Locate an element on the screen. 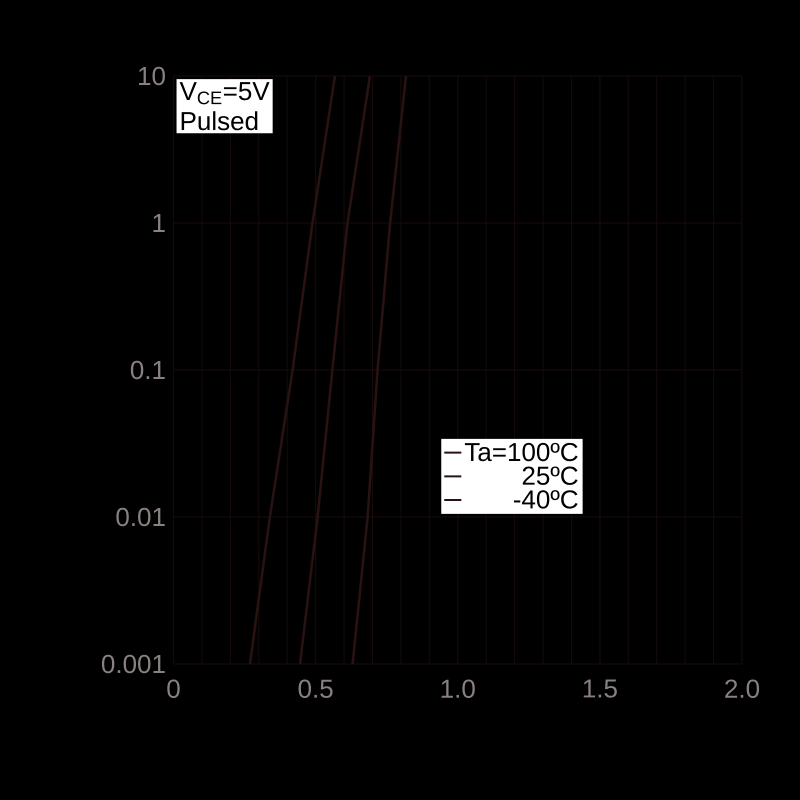 This screenshot has height=800, width=800. y-tick-label: 0.1 is located at coordinates (147, 370).